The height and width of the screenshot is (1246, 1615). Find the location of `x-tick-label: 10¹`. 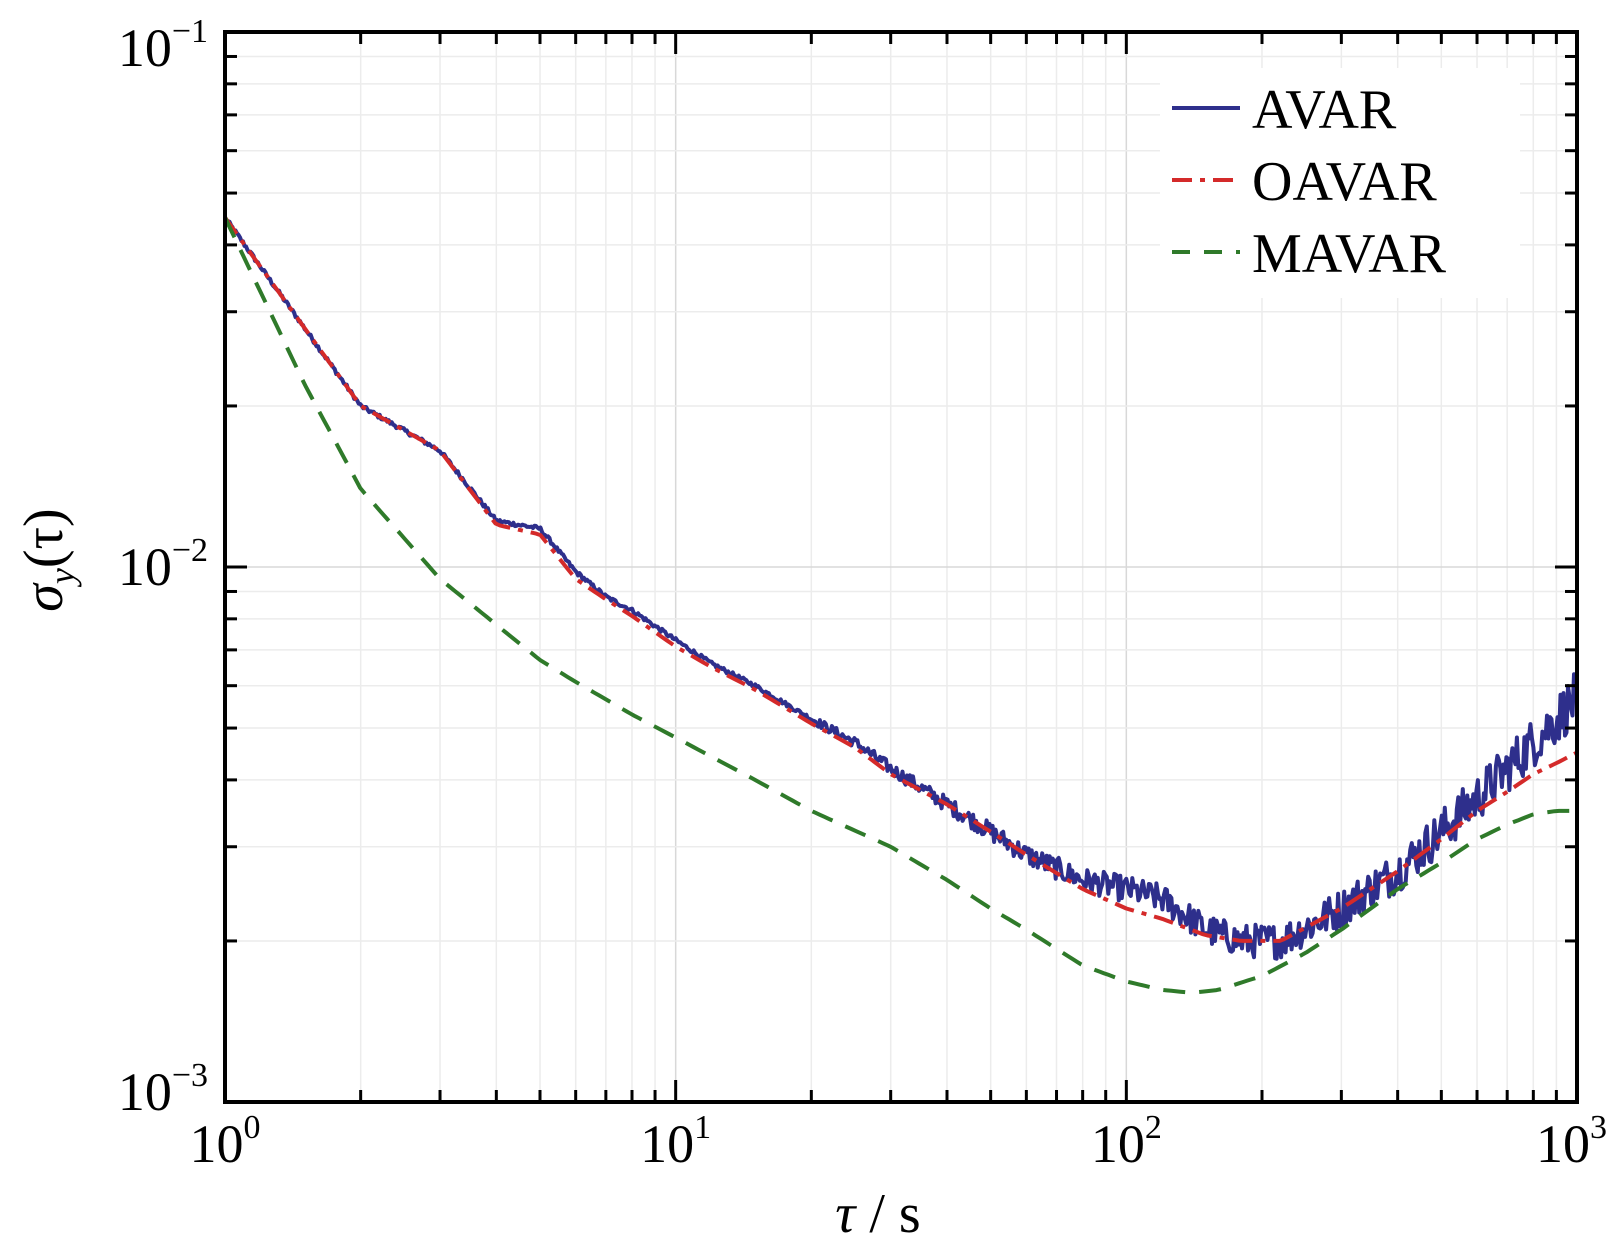

x-tick-label: 10¹ is located at coordinates (675, 1141).